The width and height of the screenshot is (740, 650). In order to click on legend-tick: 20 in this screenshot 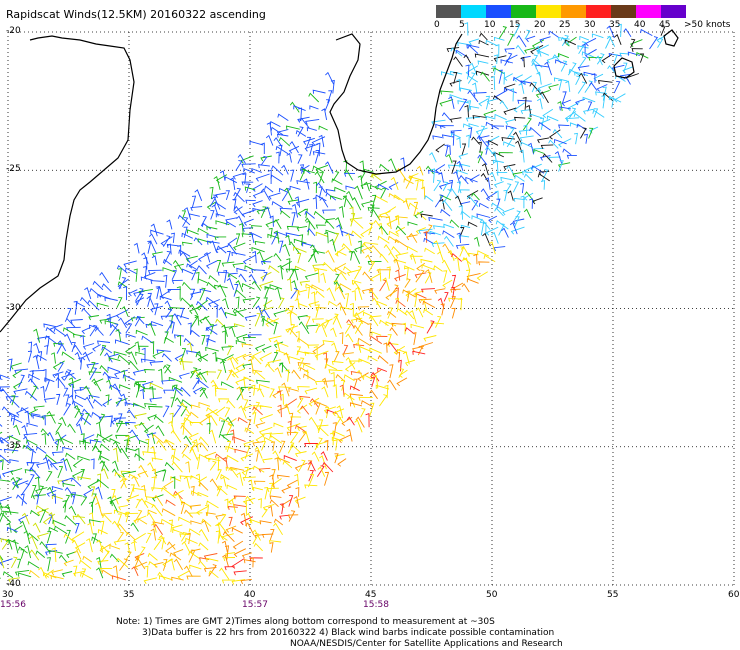, I will do `click(540, 25)`.